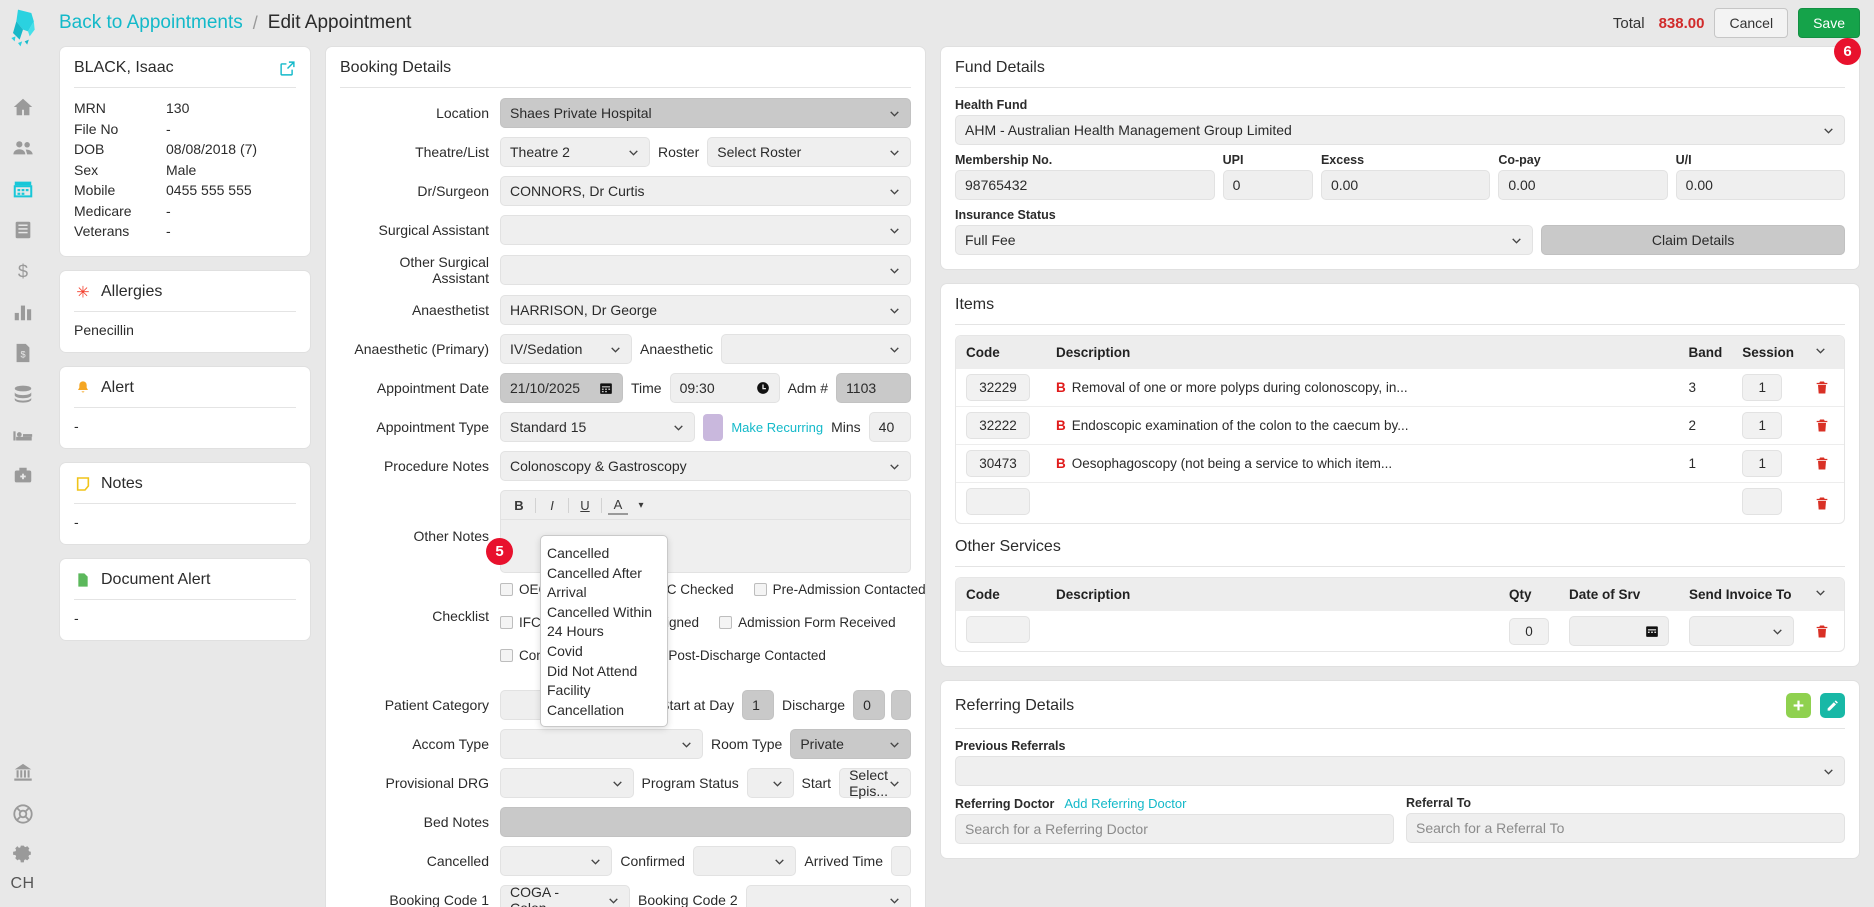  I want to click on mins-input: 40, so click(889, 427).